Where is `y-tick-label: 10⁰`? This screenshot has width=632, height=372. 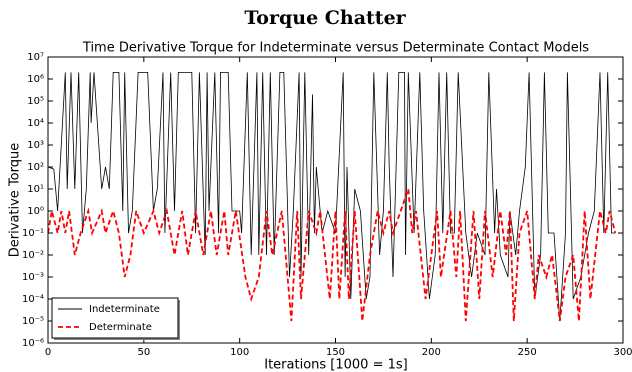 y-tick-label: 10⁰ is located at coordinates (35, 211).